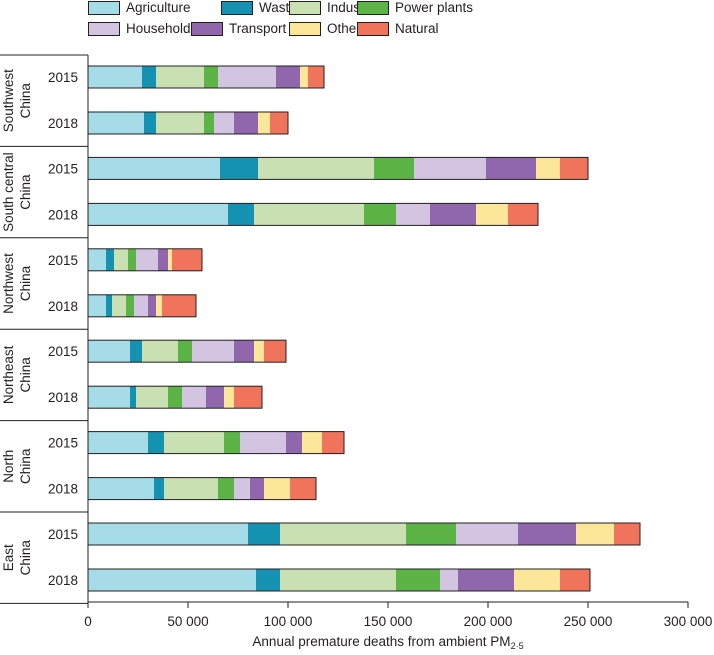 The image size is (714, 655). I want to click on x-tick-label: 300 000, so click(688, 621).